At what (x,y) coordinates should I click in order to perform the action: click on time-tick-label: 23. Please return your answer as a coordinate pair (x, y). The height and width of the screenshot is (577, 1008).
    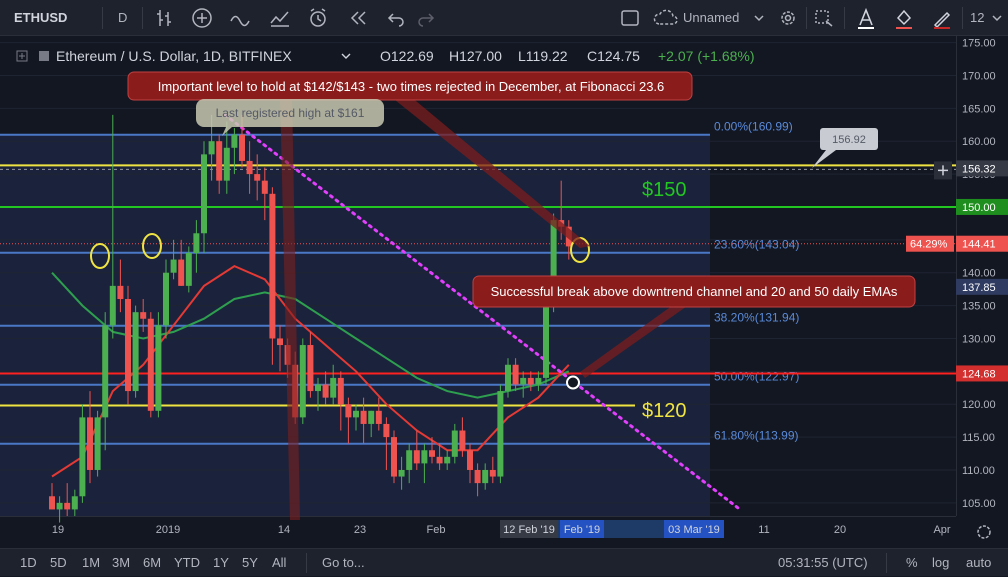
    Looking at the image, I should click on (360, 530).